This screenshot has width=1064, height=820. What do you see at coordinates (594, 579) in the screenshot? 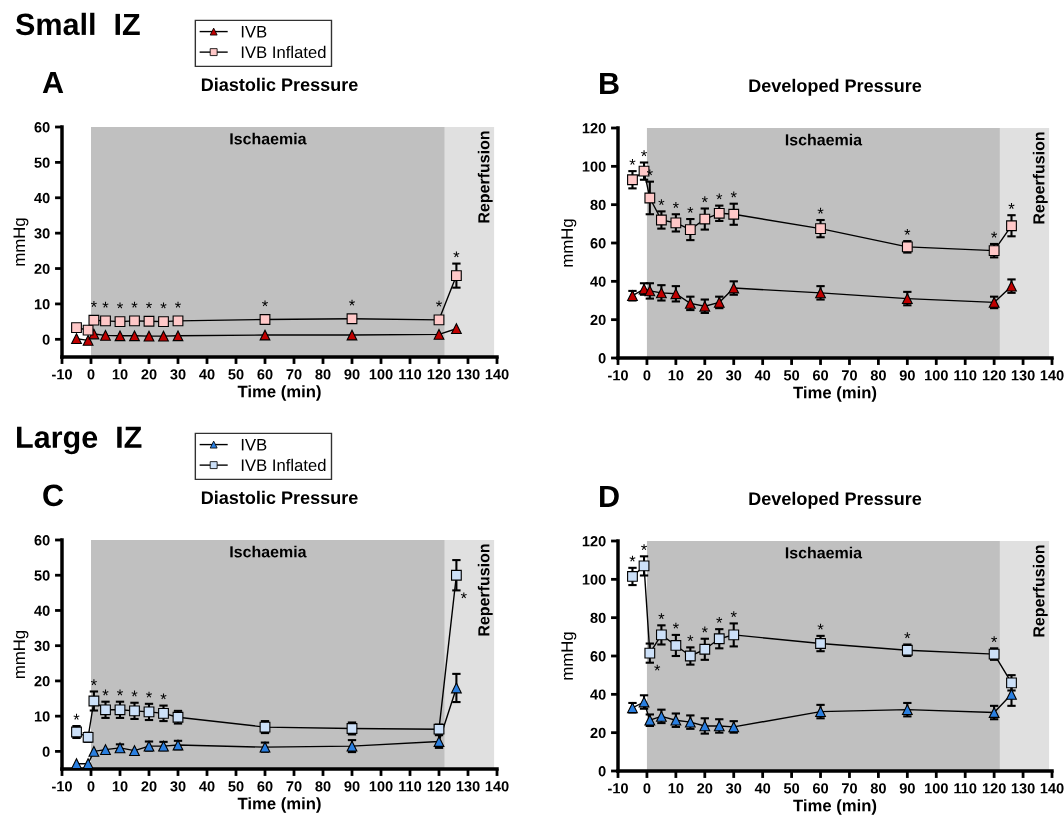
I see `y-tick-label: 100` at bounding box center [594, 579].